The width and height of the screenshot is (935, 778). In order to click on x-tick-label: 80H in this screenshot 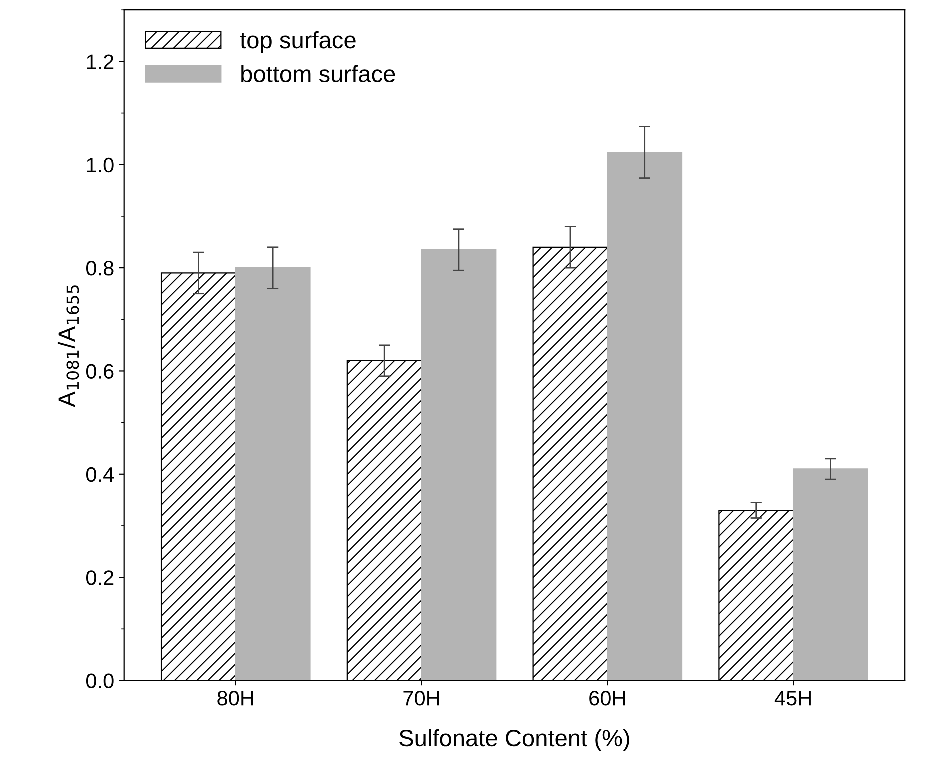, I will do `click(236, 698)`.